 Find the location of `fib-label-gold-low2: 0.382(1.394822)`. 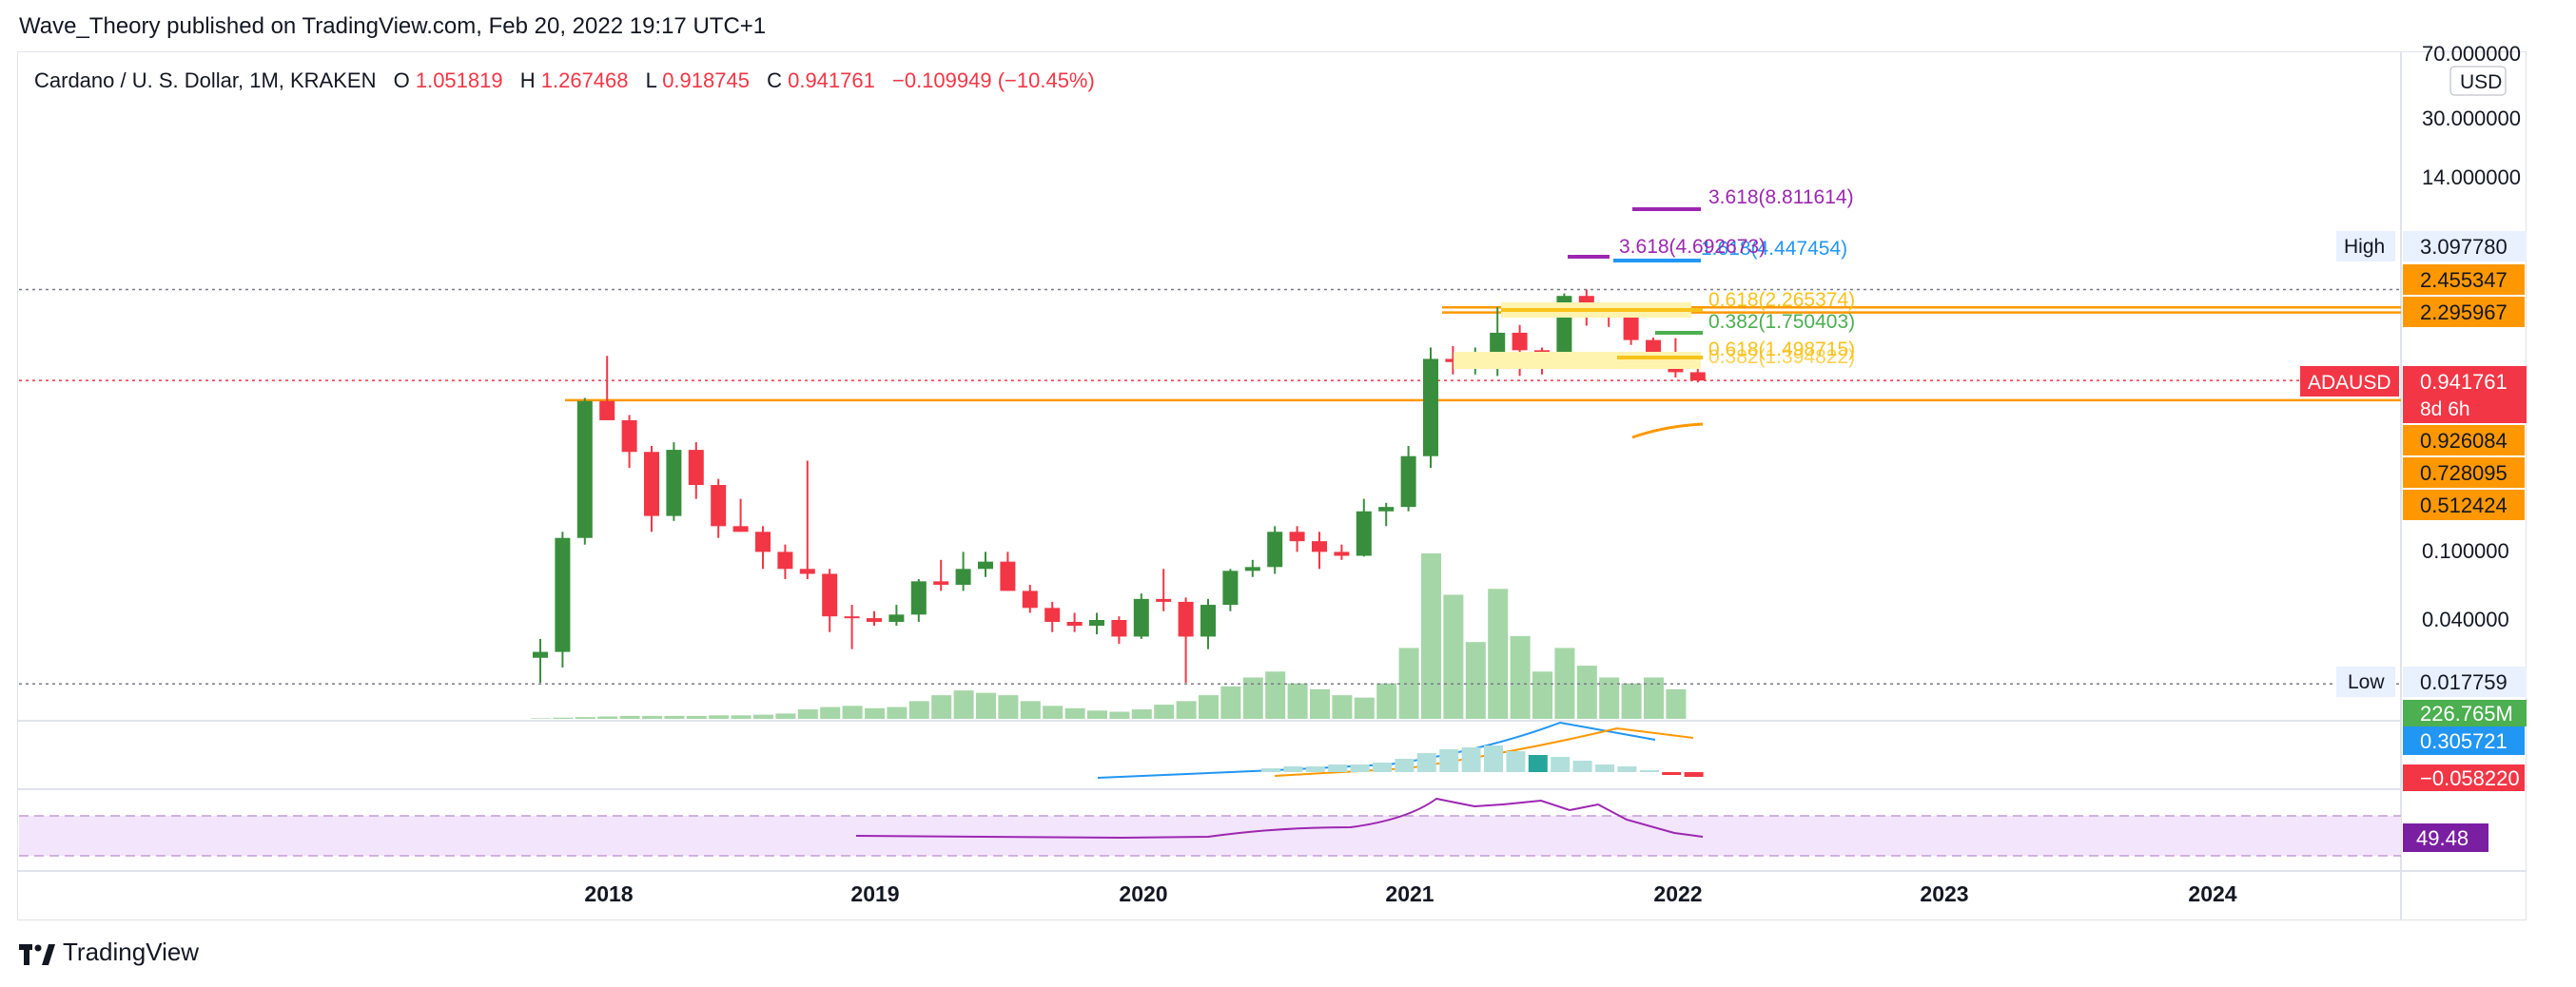

fib-label-gold-low2: 0.382(1.394822) is located at coordinates (1782, 357).